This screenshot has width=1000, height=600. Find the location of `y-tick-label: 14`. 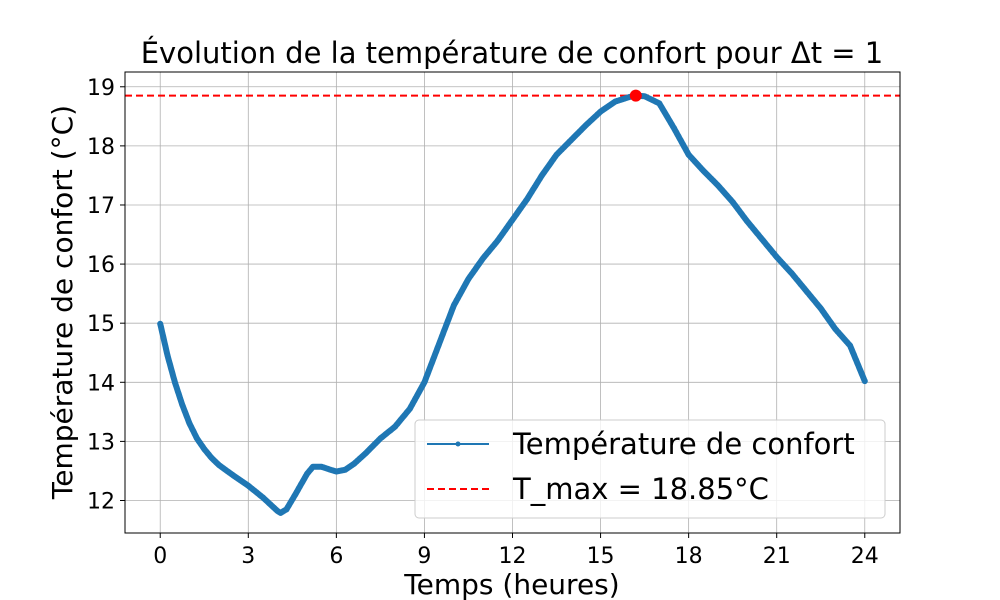

y-tick-label: 14 is located at coordinates (101, 383).